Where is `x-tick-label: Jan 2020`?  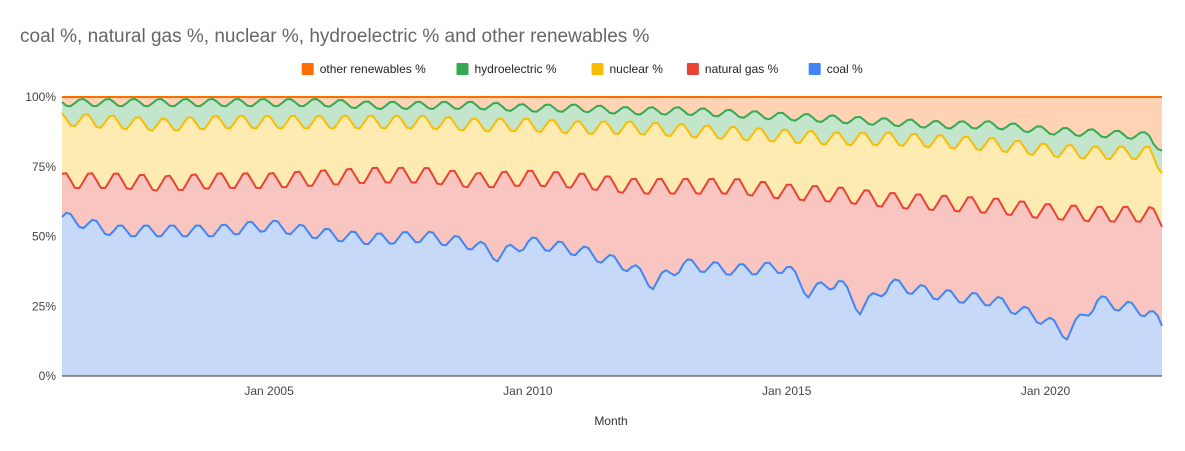
x-tick-label: Jan 2020 is located at coordinates (1046, 391).